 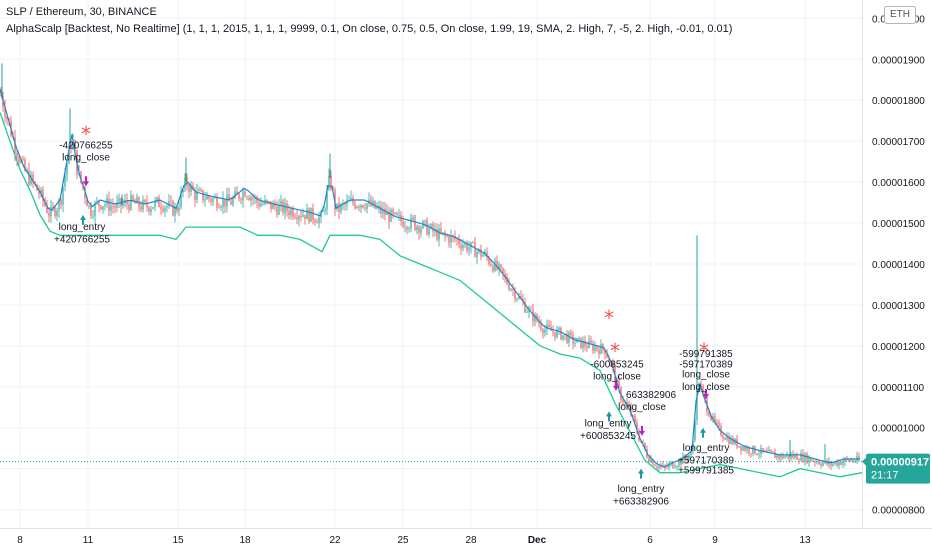 I want to click on x-tick-label: 13, so click(x=805, y=540).